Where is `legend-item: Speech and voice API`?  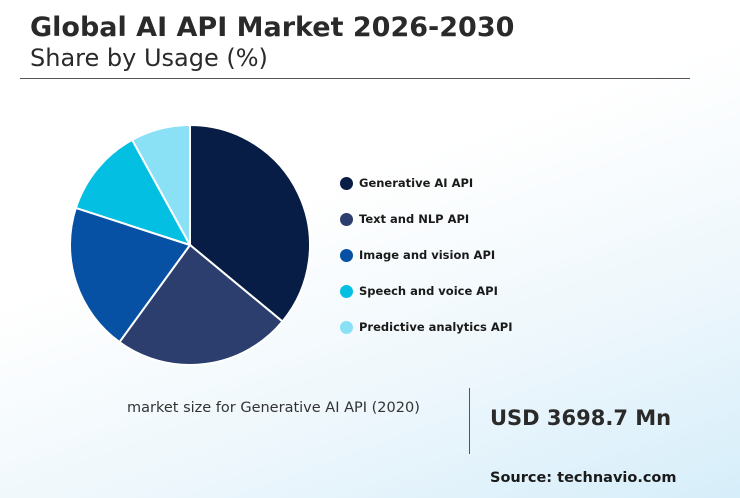
legend-item: Speech and voice API is located at coordinates (419, 291).